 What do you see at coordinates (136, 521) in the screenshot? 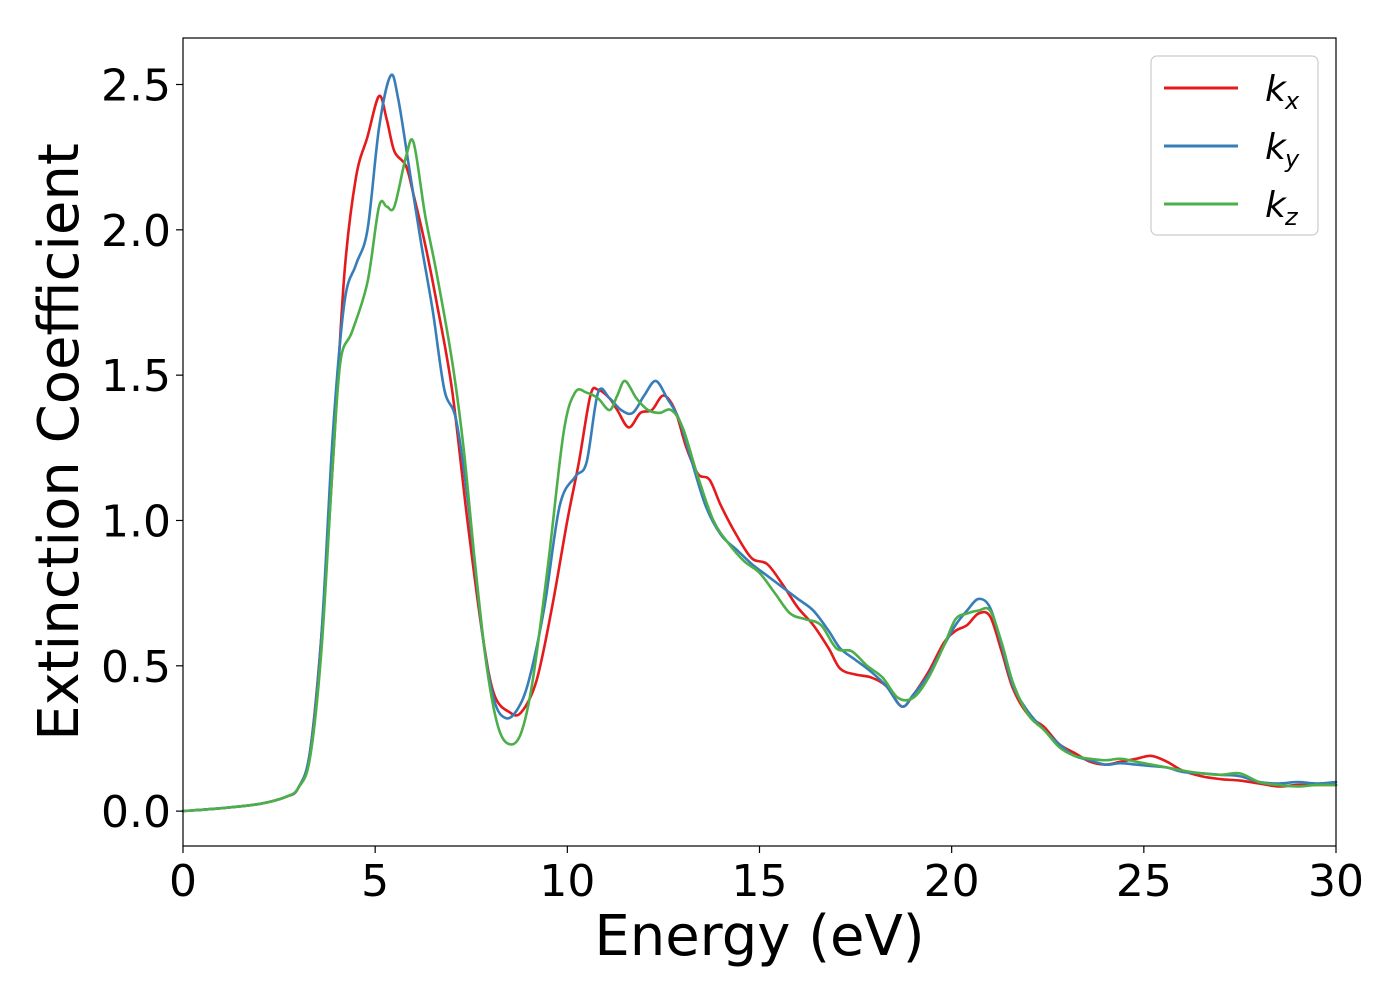
I see `y-tick-label: 1.0` at bounding box center [136, 521].